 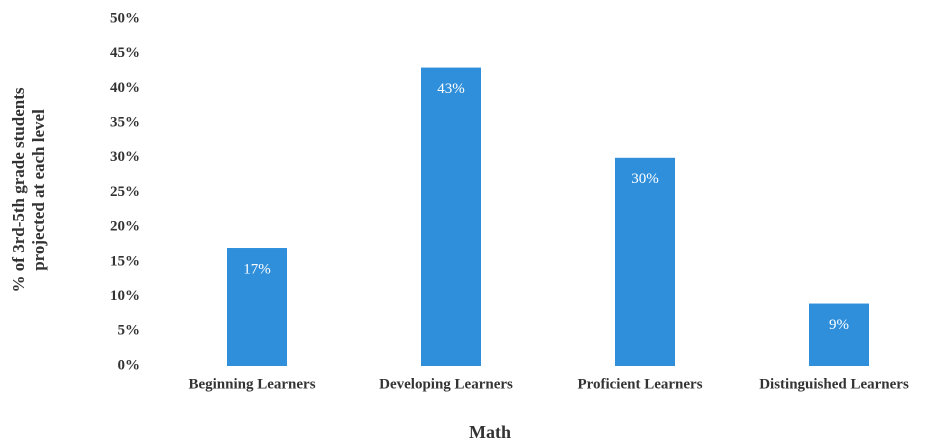 What do you see at coordinates (446, 384) in the screenshot?
I see `x-tick-label: Developing Learners` at bounding box center [446, 384].